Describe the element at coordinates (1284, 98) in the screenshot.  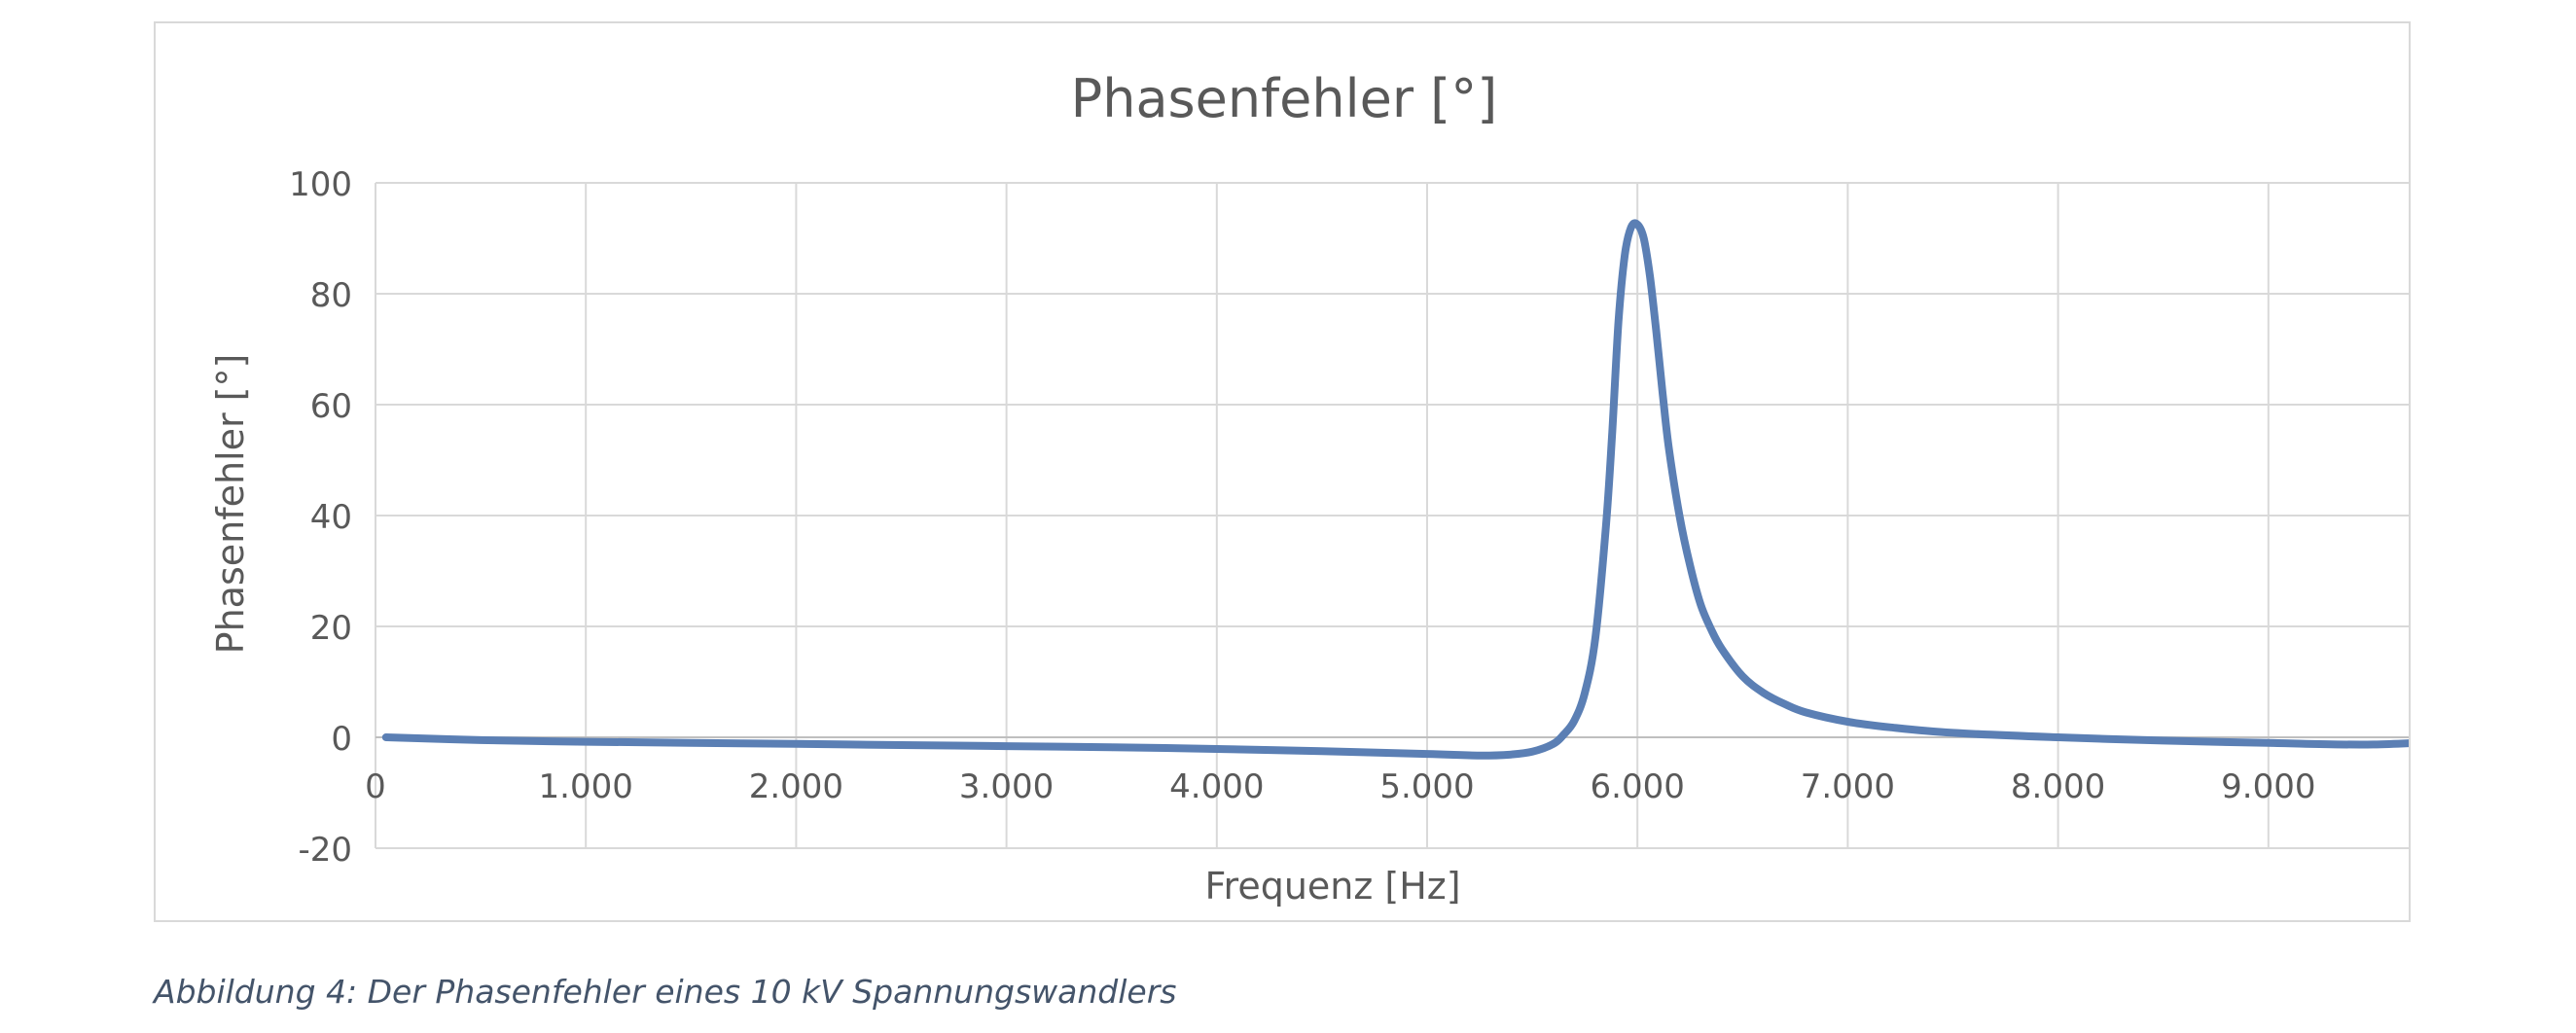
I see `chart-title: Phasenfehler [°]` at that location.